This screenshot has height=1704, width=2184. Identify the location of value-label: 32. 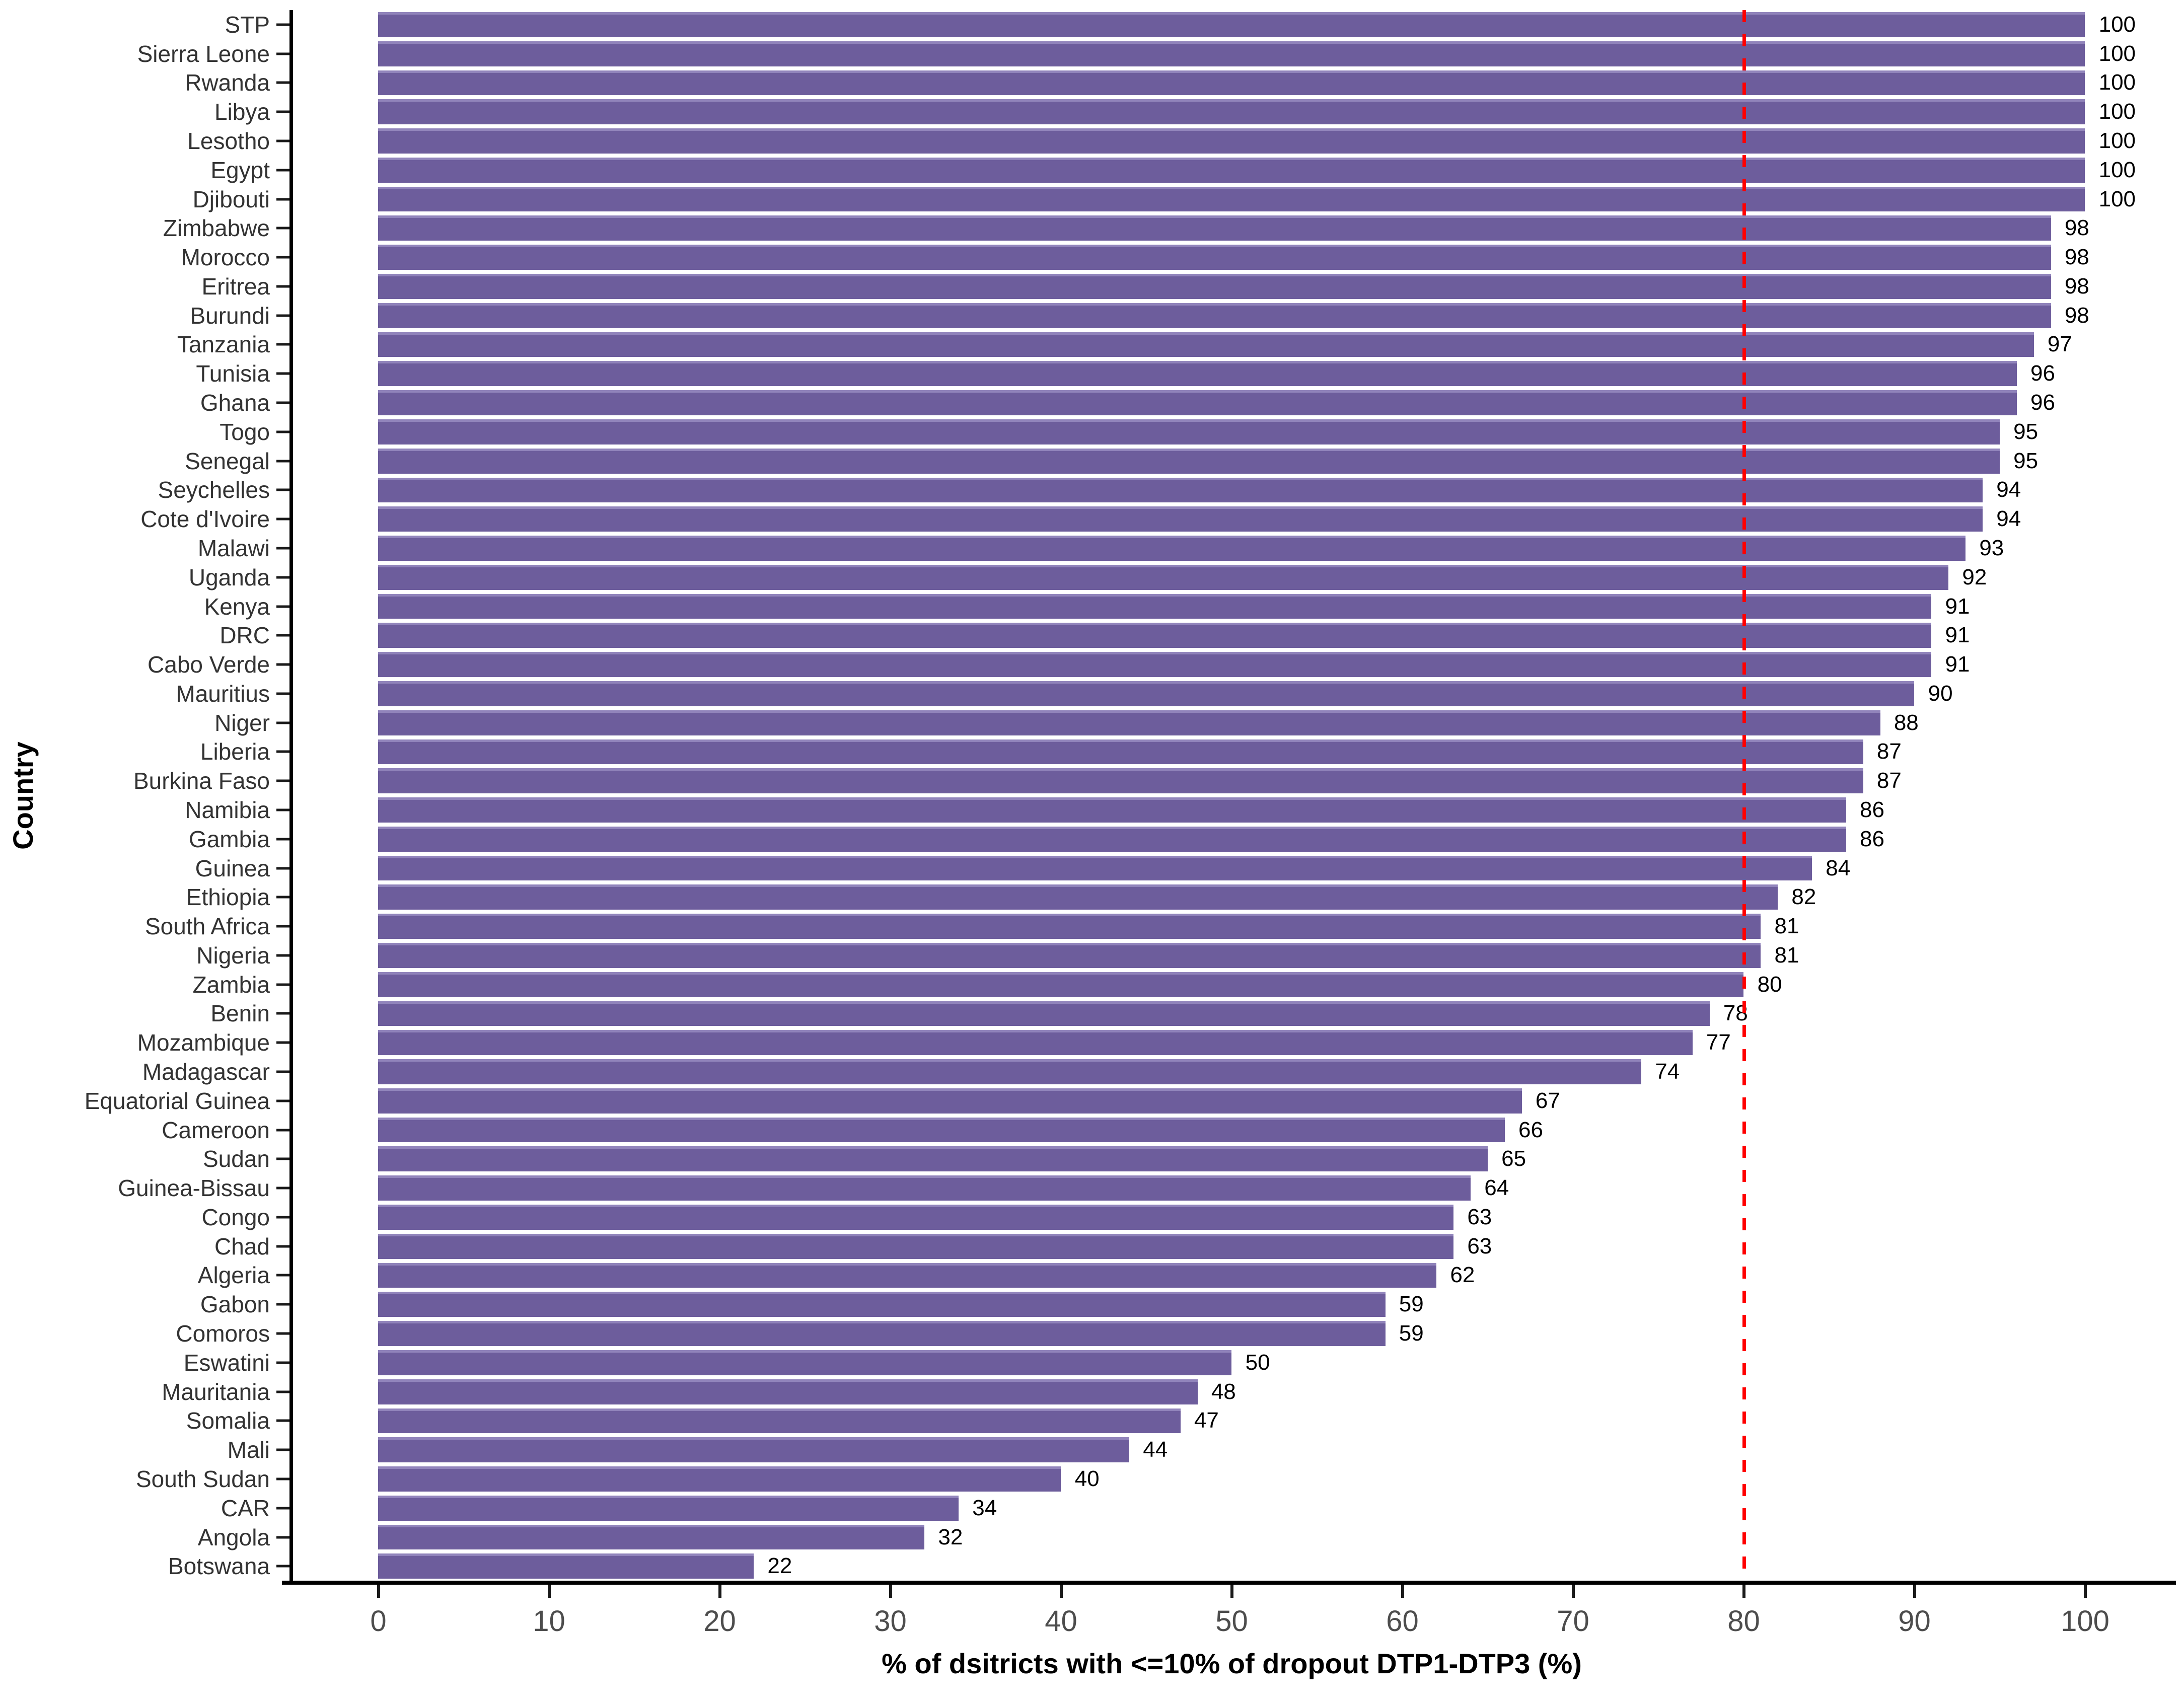
(950, 1537).